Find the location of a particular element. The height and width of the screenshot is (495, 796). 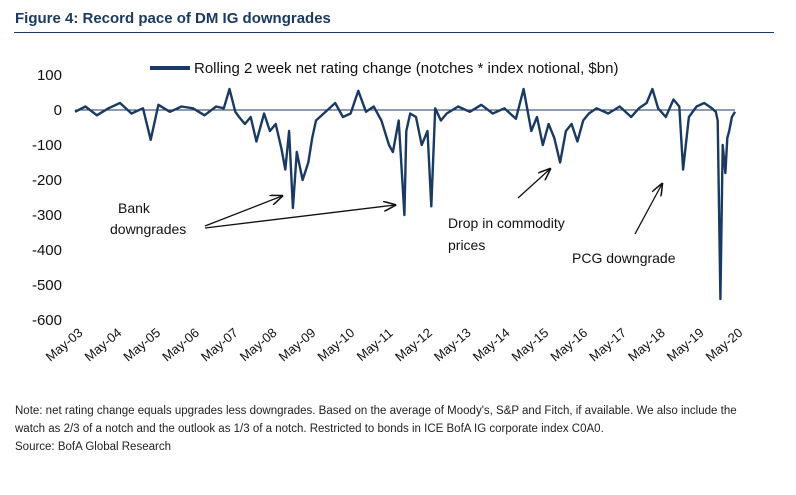

arrow-pcg is located at coordinates (648, 209).